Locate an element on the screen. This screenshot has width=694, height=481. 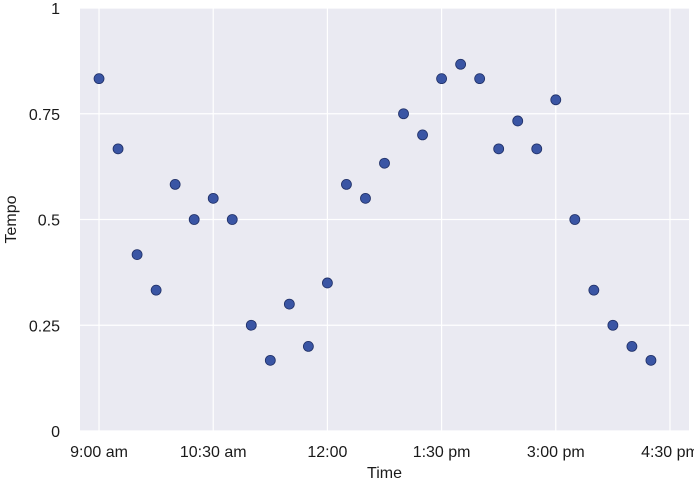
y-tick-label: 0.75 is located at coordinates (44, 115).